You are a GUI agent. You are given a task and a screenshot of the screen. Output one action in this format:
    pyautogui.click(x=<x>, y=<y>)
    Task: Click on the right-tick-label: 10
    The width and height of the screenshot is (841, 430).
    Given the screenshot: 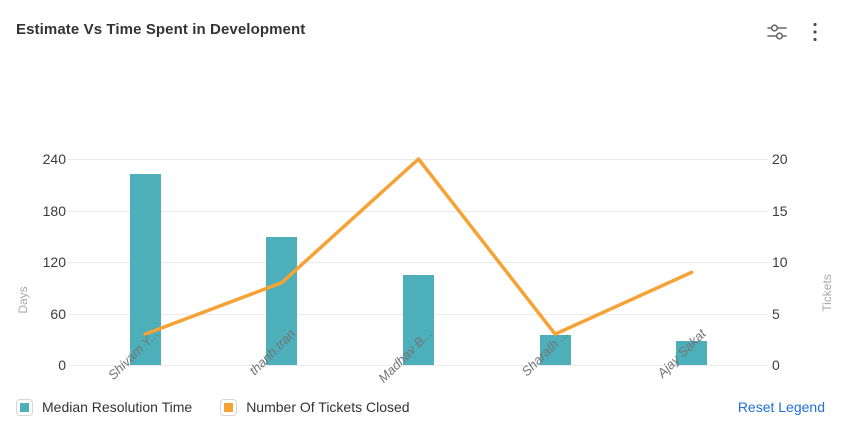 What is the action you would take?
    pyautogui.click(x=780, y=262)
    